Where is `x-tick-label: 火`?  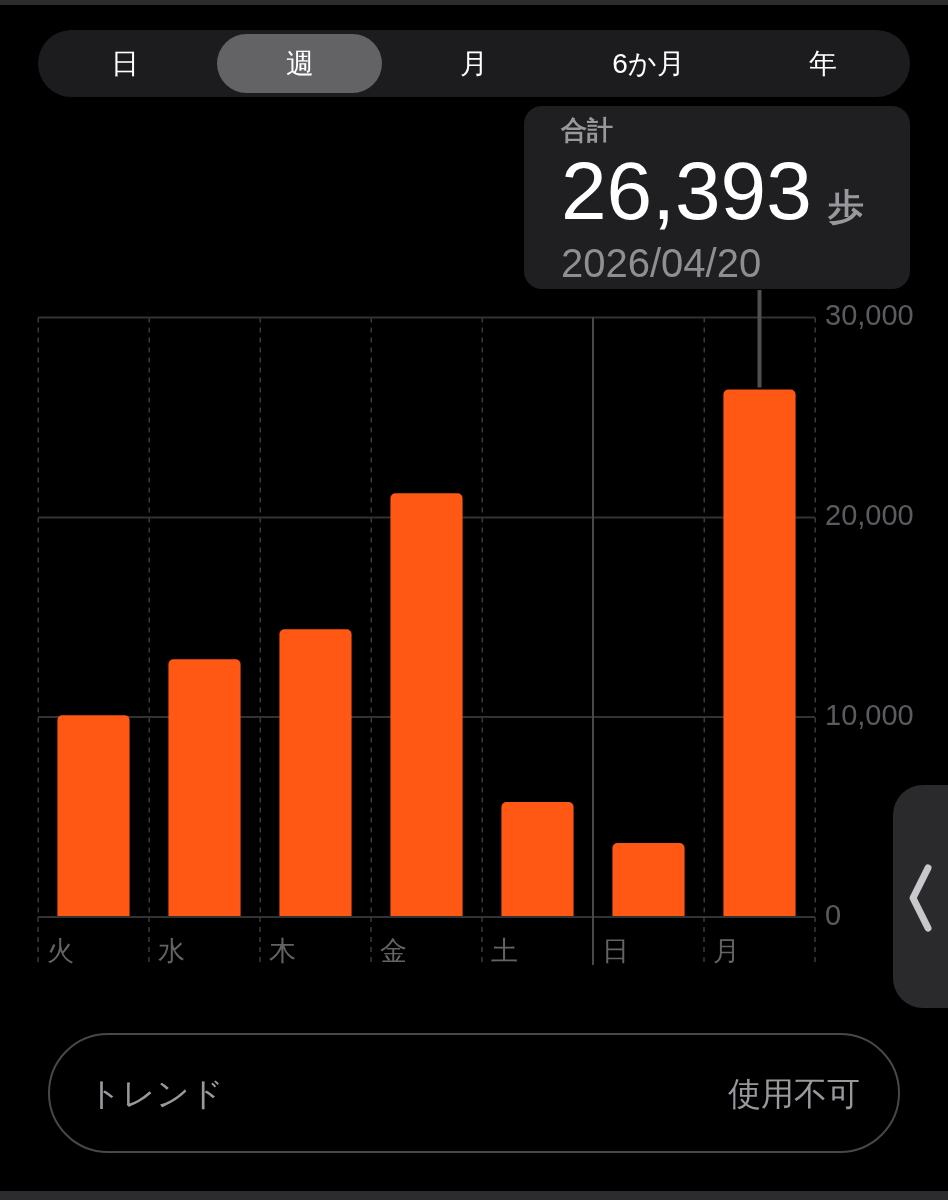 x-tick-label: 火 is located at coordinates (60, 950).